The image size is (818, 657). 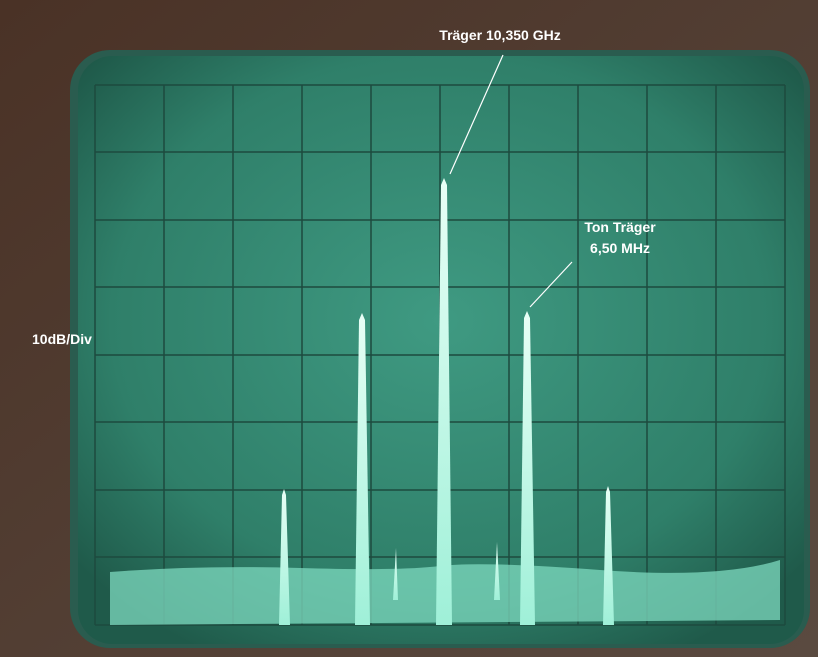 I want to click on tone-label-line1: Ton Träger, so click(x=620, y=227).